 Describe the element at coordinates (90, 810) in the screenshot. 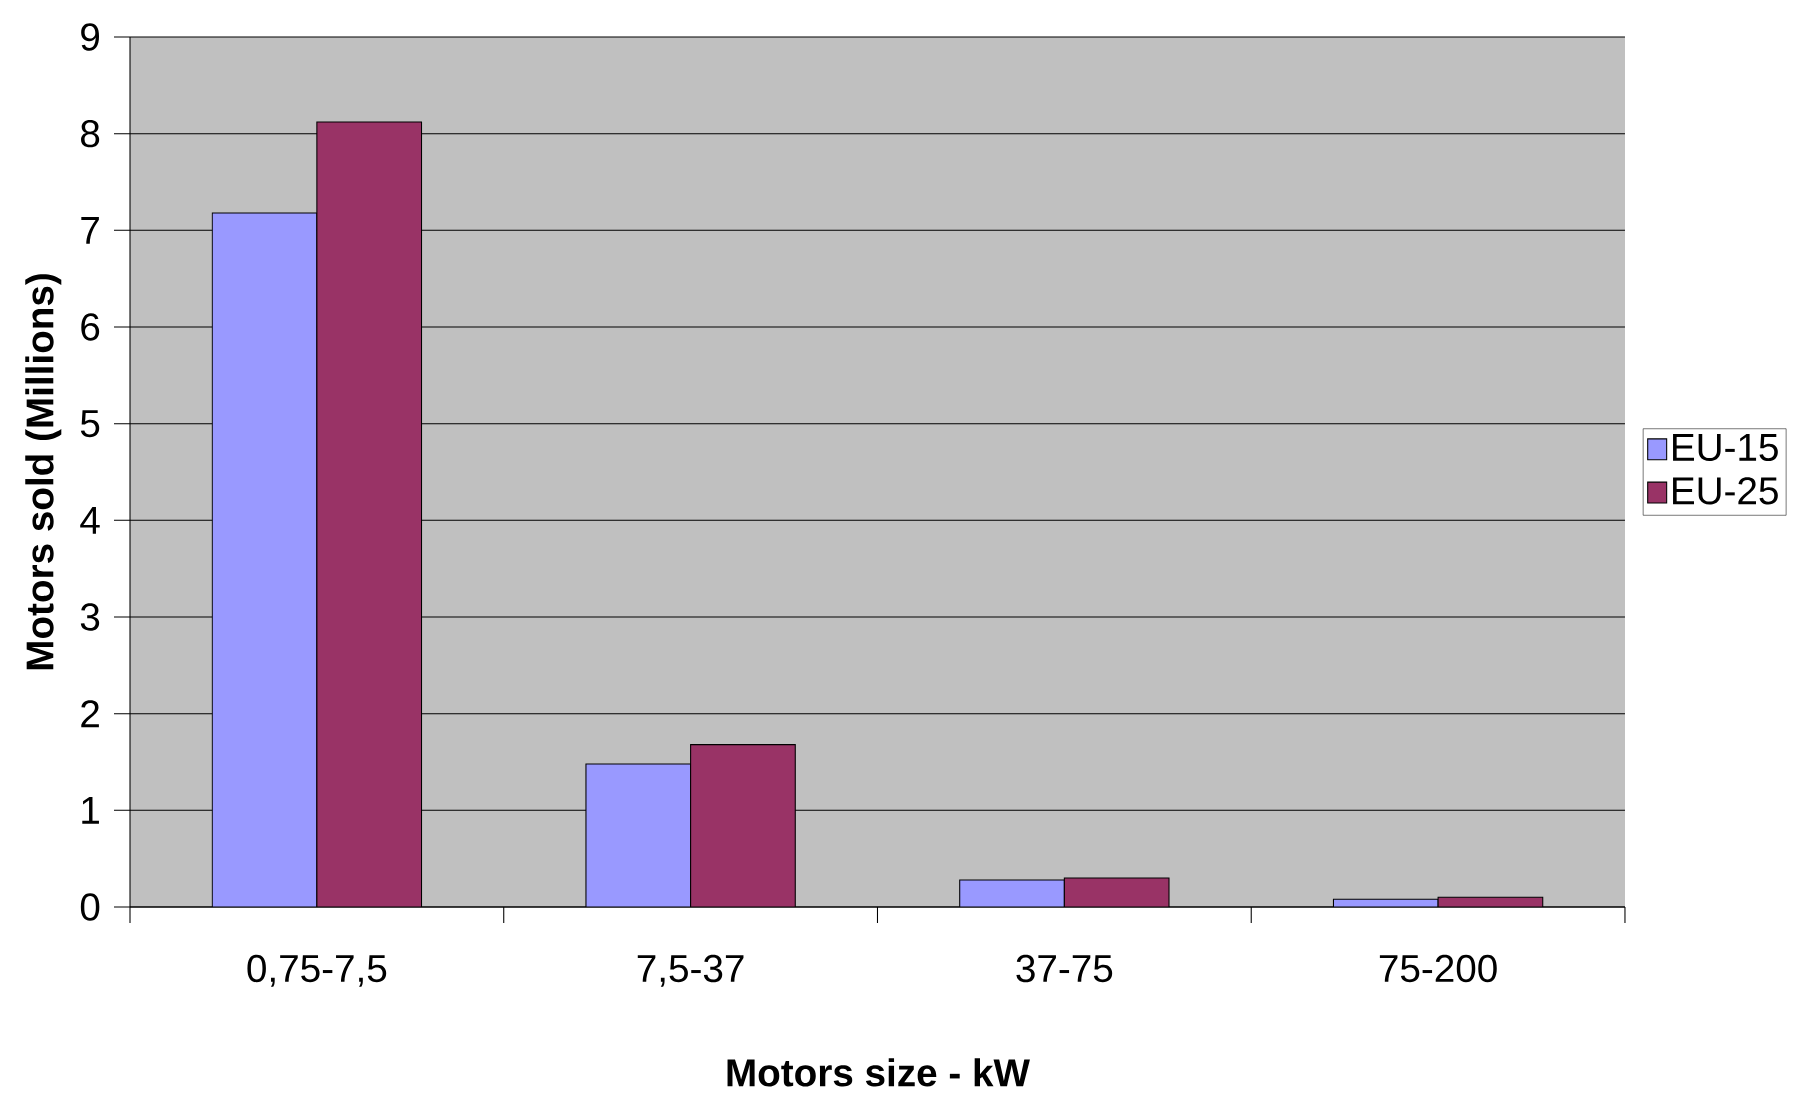

I see `y-tick-label: 1` at that location.